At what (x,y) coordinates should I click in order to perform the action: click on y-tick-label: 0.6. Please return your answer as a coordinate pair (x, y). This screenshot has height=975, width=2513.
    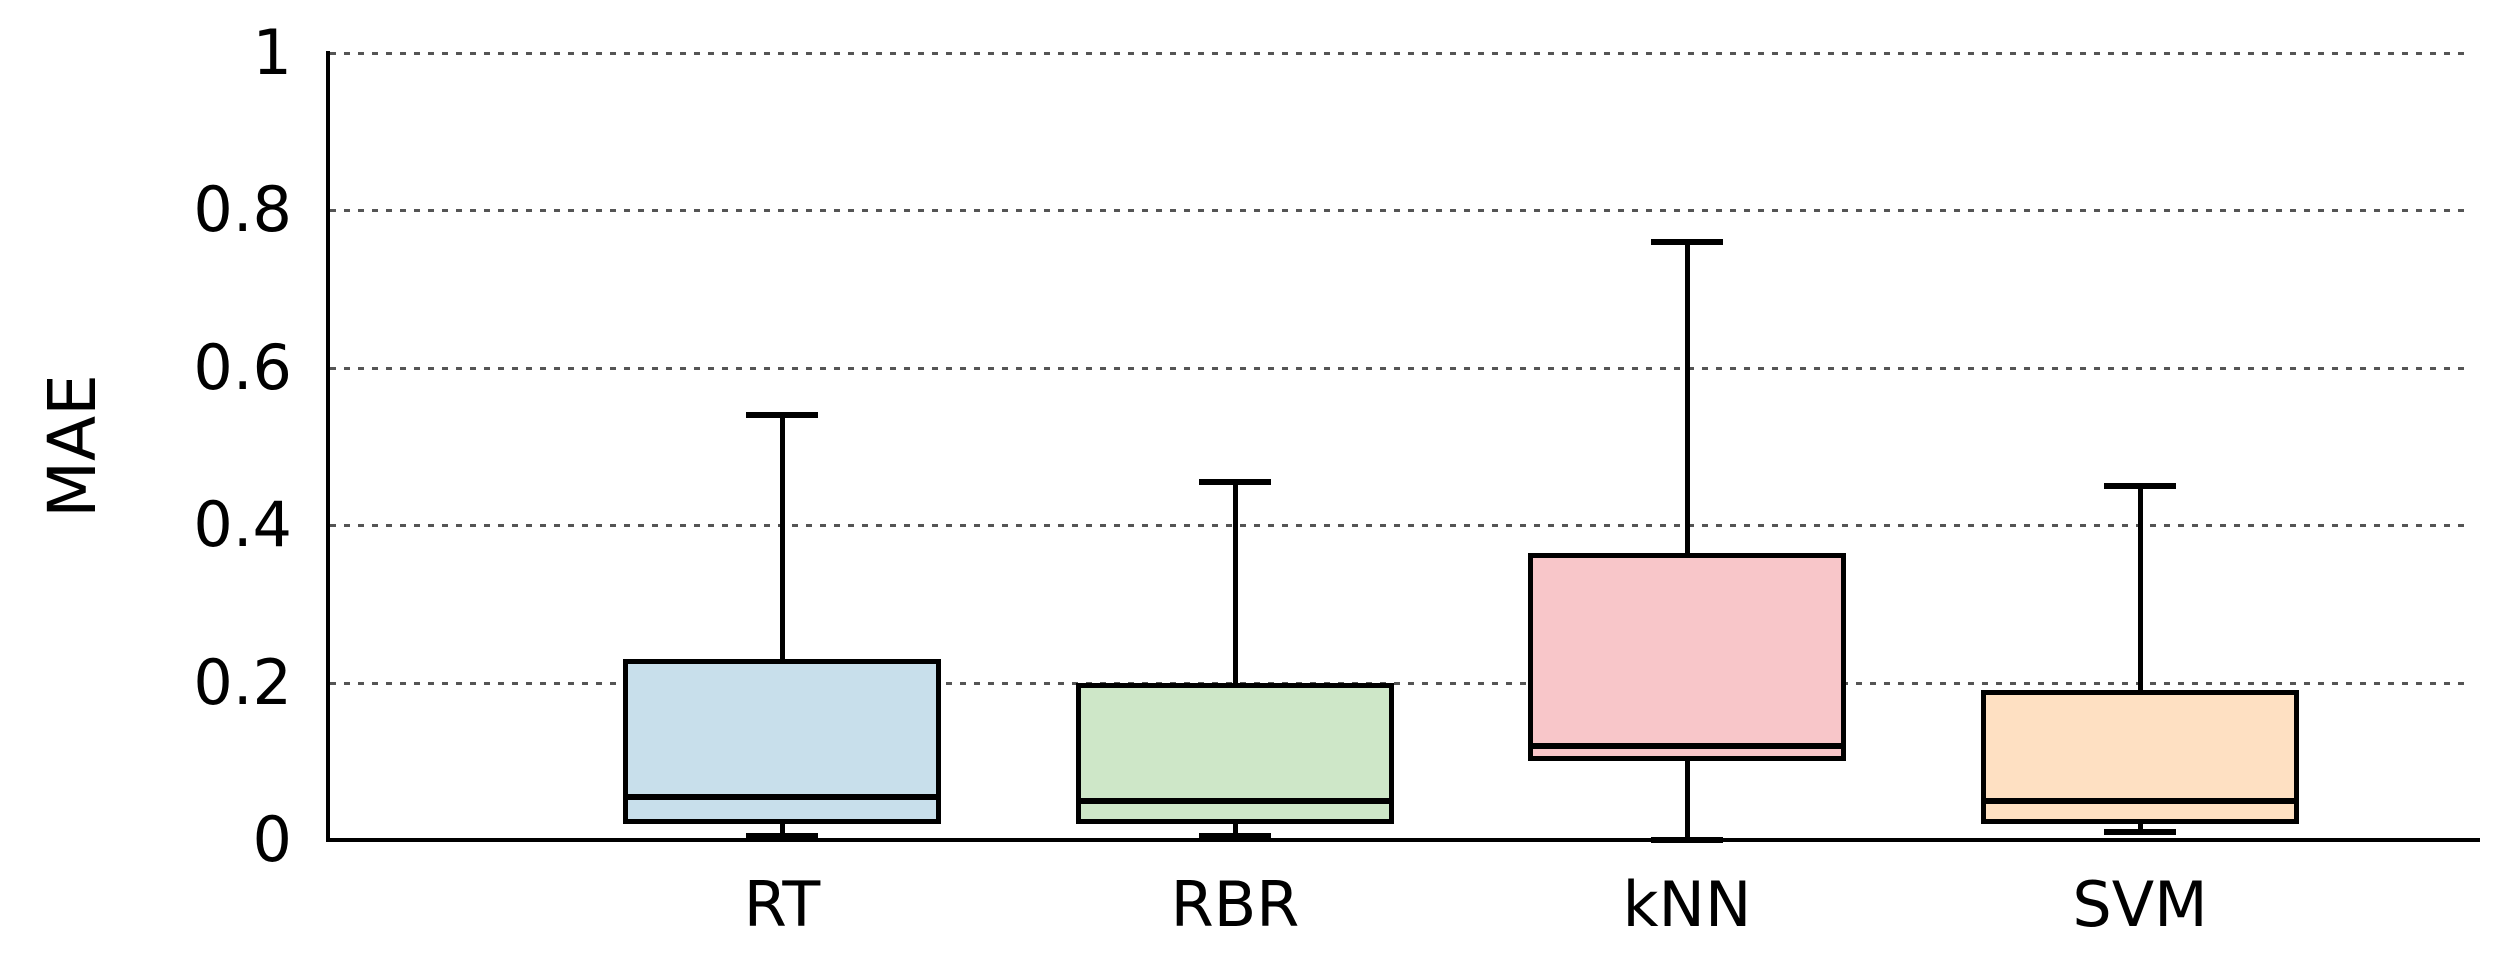
    Looking at the image, I should click on (242, 367).